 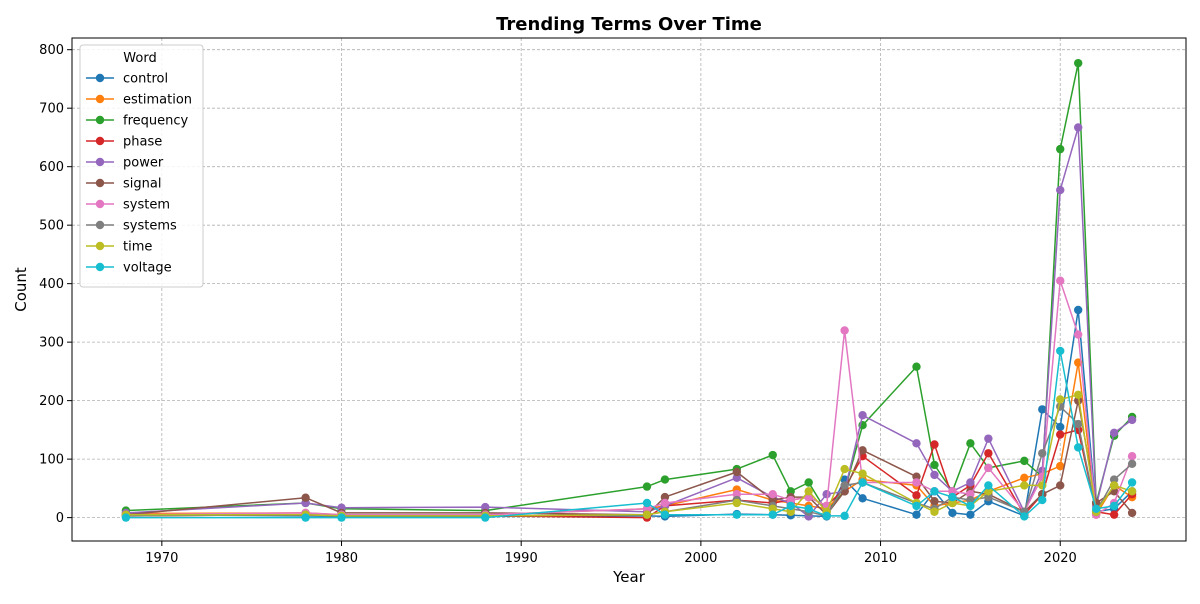 What do you see at coordinates (1024, 478) in the screenshot?
I see `data-point-estimation` at bounding box center [1024, 478].